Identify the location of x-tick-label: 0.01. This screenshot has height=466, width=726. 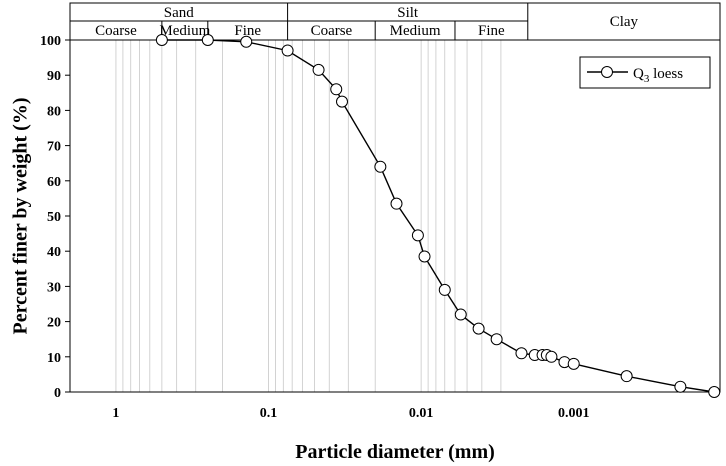
(421, 413).